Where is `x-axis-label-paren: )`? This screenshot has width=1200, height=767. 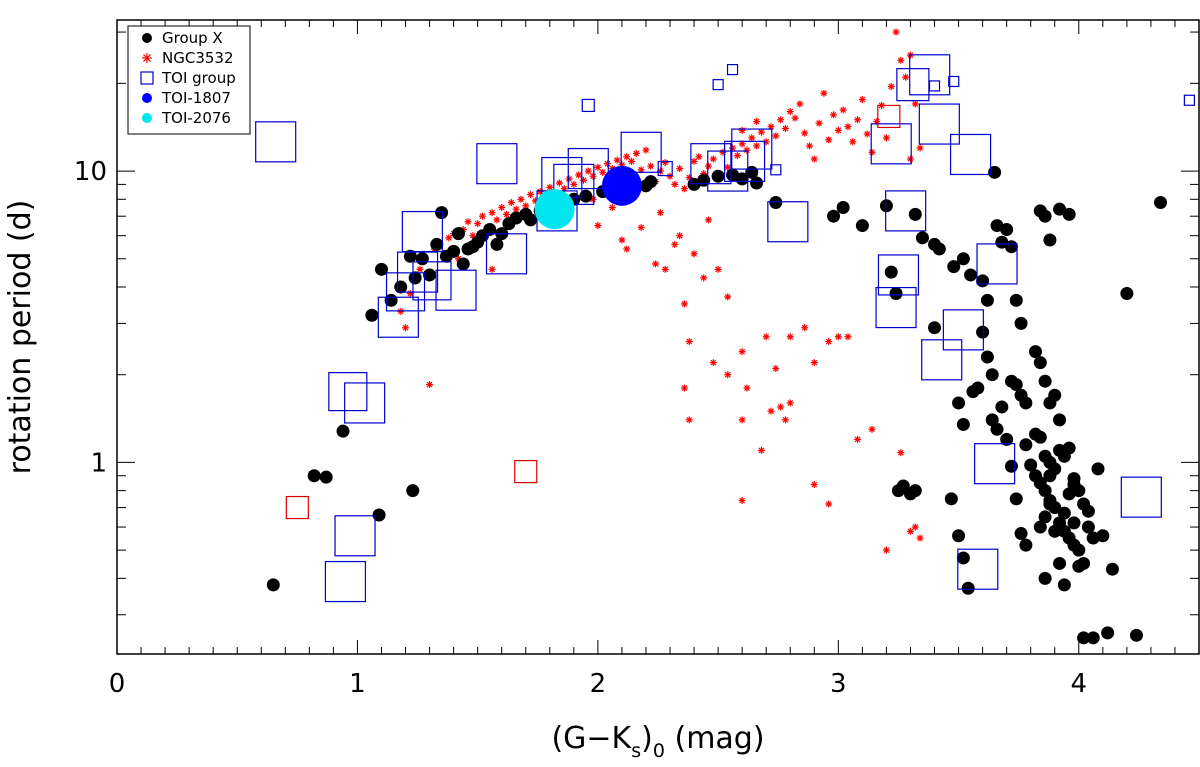 x-axis-label-paren: ) is located at coordinates (647, 738).